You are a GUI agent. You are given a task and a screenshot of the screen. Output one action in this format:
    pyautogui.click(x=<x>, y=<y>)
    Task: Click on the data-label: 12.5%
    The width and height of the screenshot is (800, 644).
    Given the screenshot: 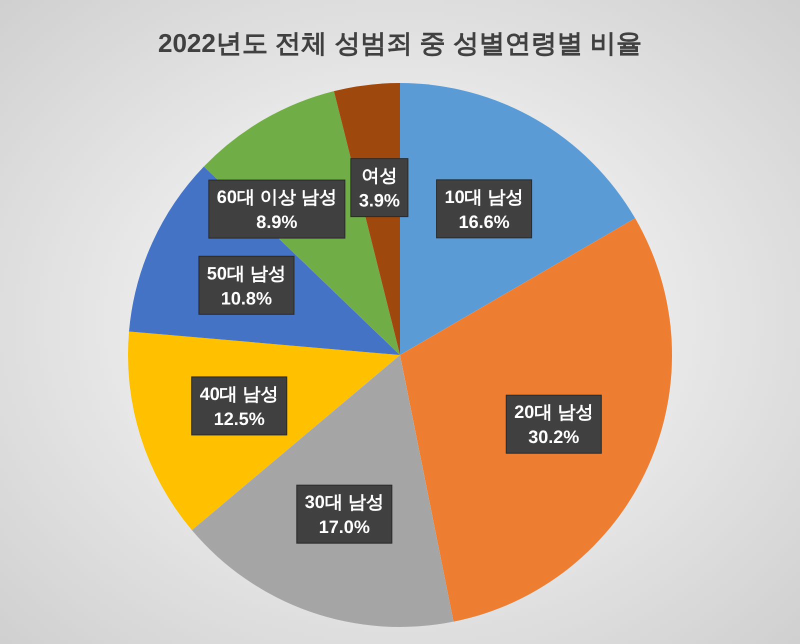 What is the action you would take?
    pyautogui.click(x=239, y=418)
    